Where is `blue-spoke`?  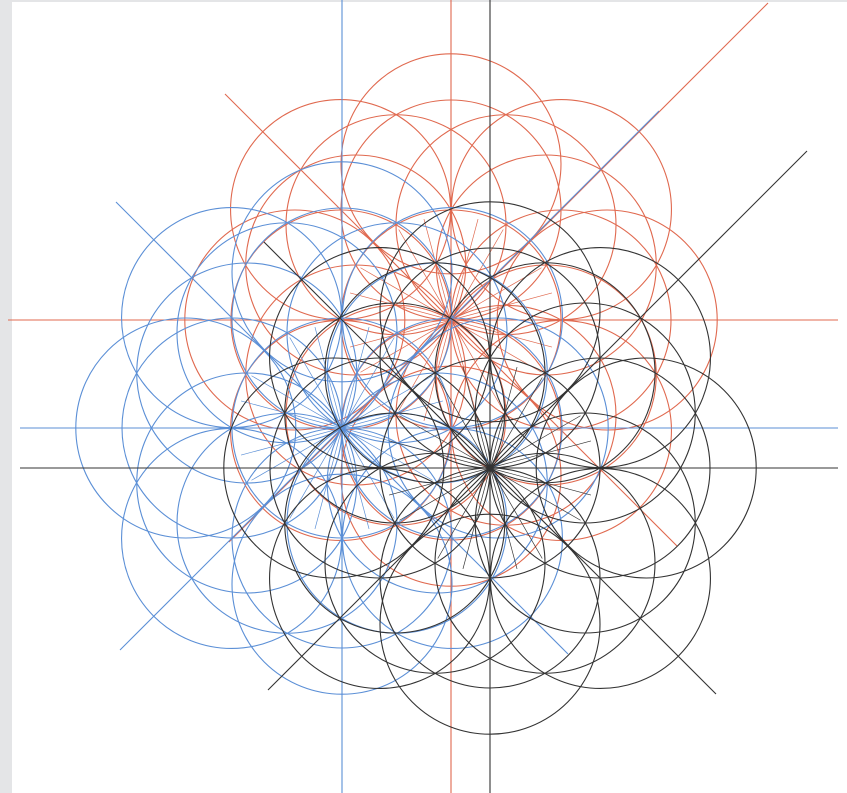
blue-spoke is located at coordinates (342, 428).